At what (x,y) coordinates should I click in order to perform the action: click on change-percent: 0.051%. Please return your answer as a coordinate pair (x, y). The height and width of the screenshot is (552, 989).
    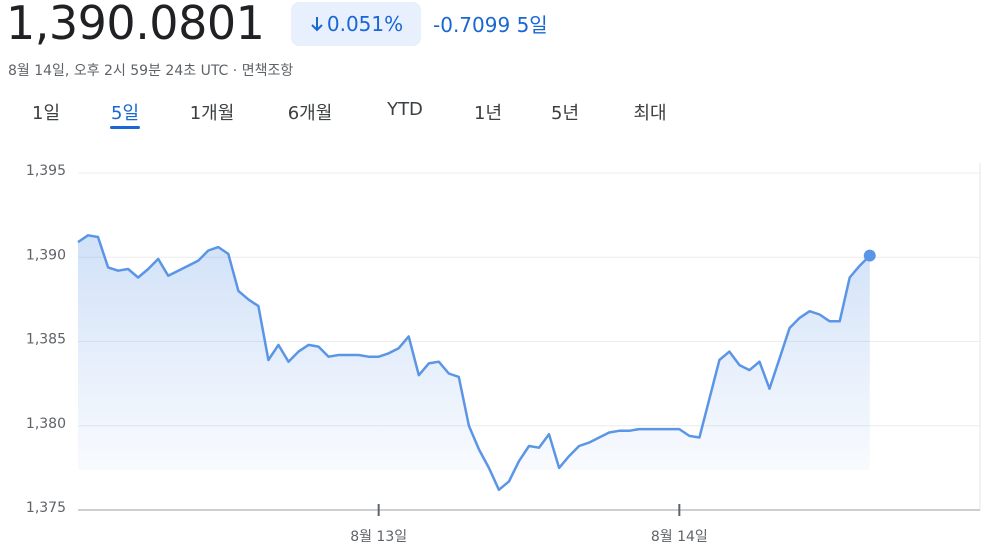
    Looking at the image, I should click on (365, 24).